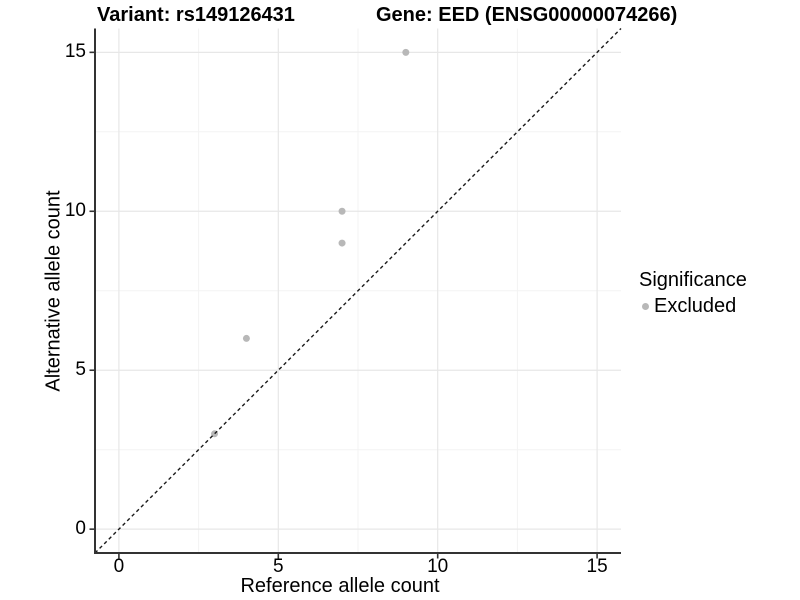  I want to click on y-tick-label: 5, so click(80, 370).